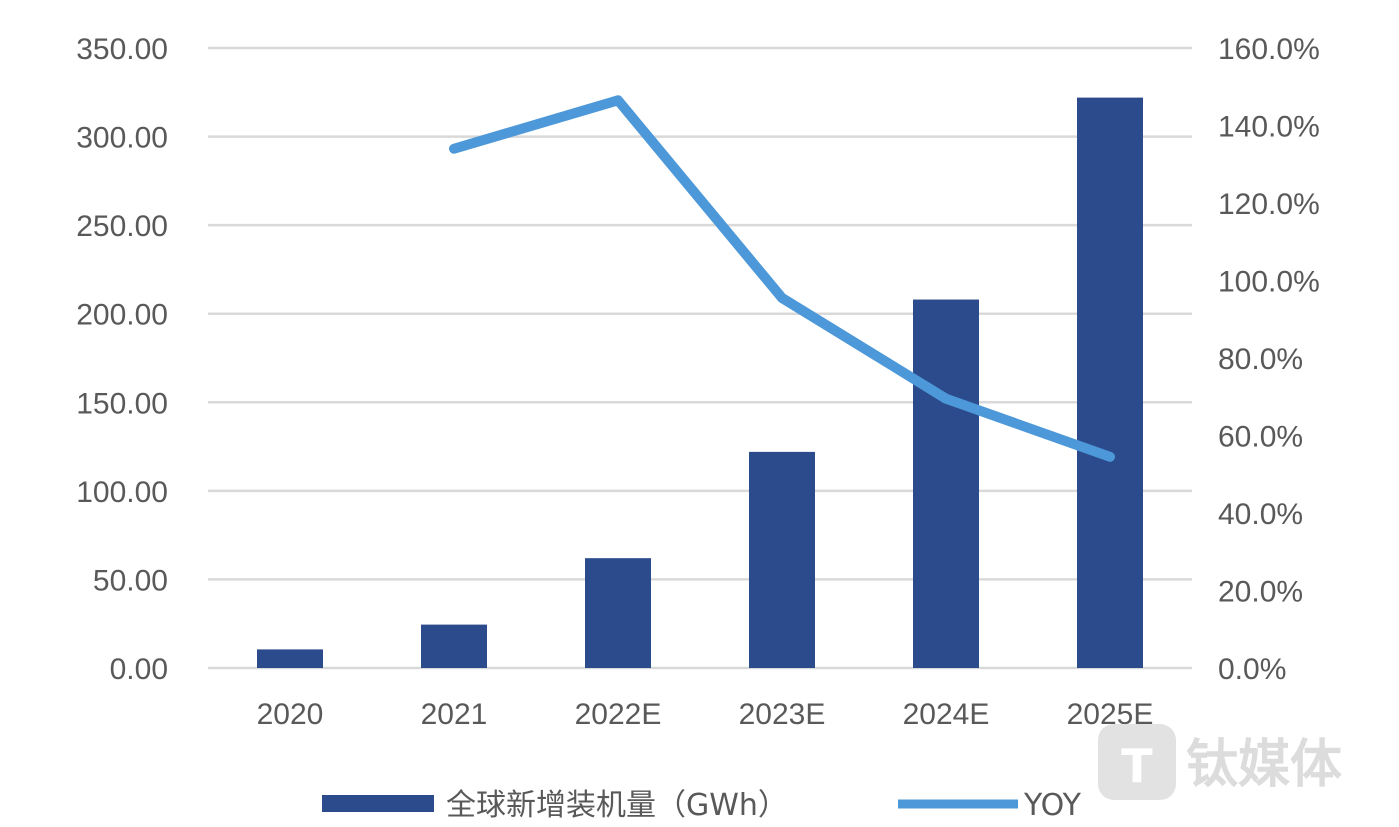 The width and height of the screenshot is (1399, 827). Describe the element at coordinates (1269, 49) in the screenshot. I see `right-axis-tick-label: 160.0%` at that location.